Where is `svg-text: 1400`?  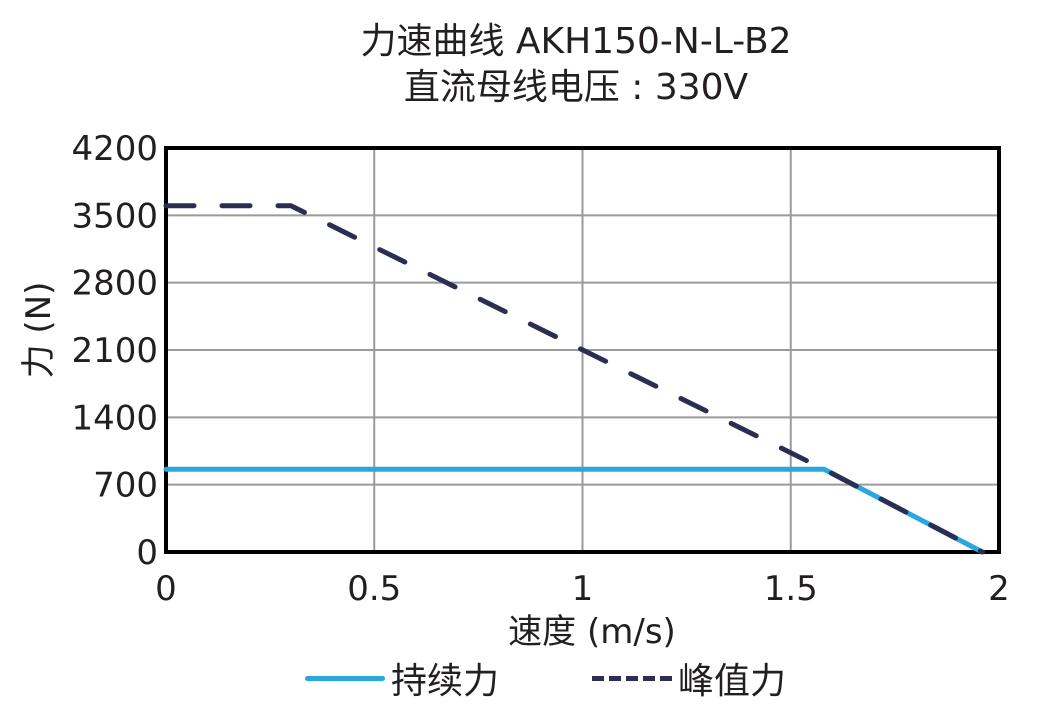 svg-text: 1400 is located at coordinates (114, 418).